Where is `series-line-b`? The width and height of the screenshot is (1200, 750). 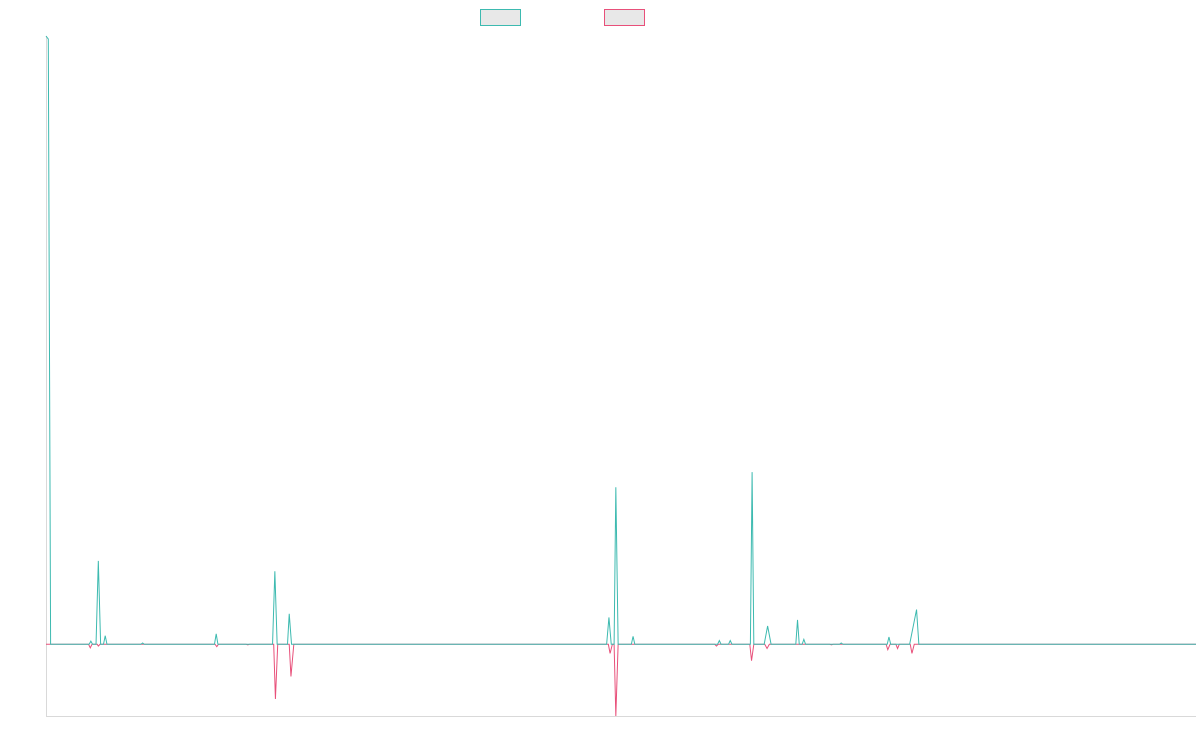
series-line-b is located at coordinates (621, 680).